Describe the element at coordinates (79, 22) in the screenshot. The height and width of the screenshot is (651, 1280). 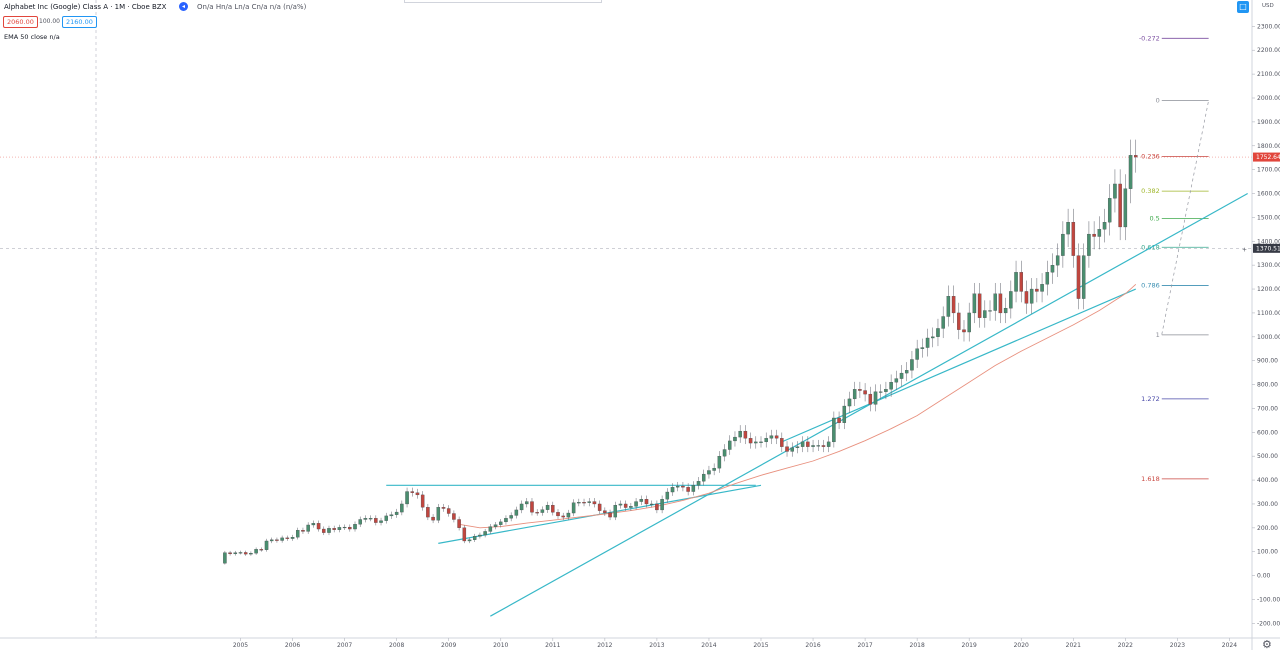
I see `ask-price-box: 2160.00` at that location.